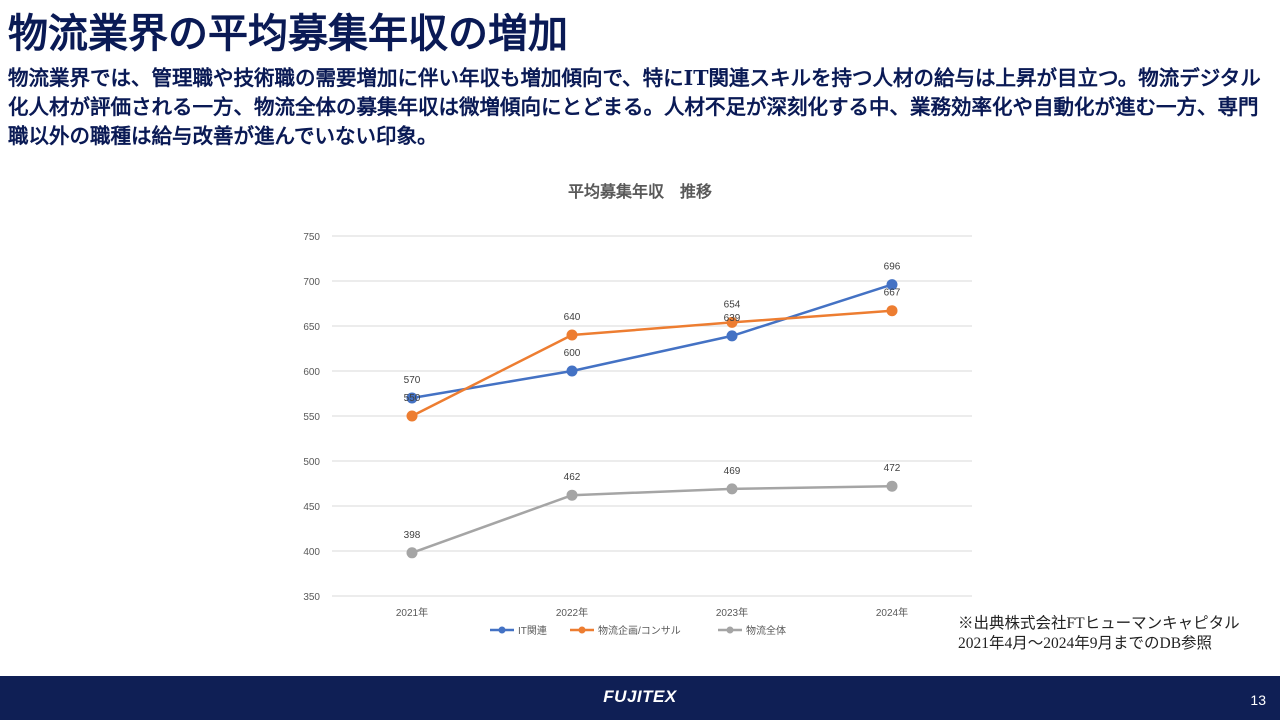 This screenshot has height=720, width=1280. I want to click on data-label: 469, so click(732, 471).